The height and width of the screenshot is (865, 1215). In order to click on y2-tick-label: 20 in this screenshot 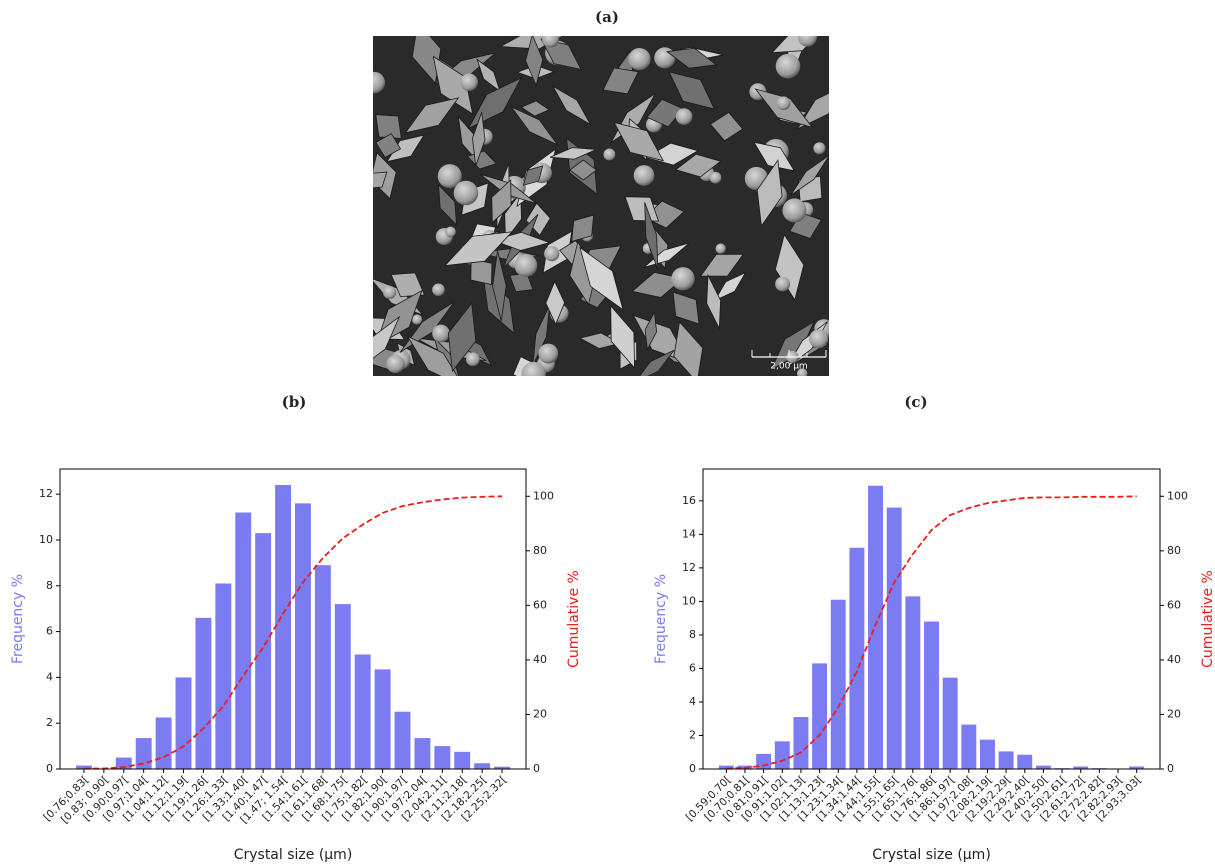, I will do `click(1174, 713)`.